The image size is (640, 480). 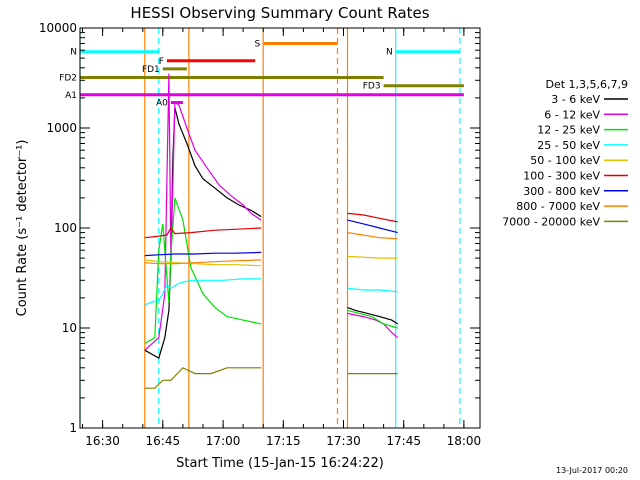 What do you see at coordinates (551, 221) in the screenshot?
I see `legend-label: 7000 - 20000 keV` at bounding box center [551, 221].